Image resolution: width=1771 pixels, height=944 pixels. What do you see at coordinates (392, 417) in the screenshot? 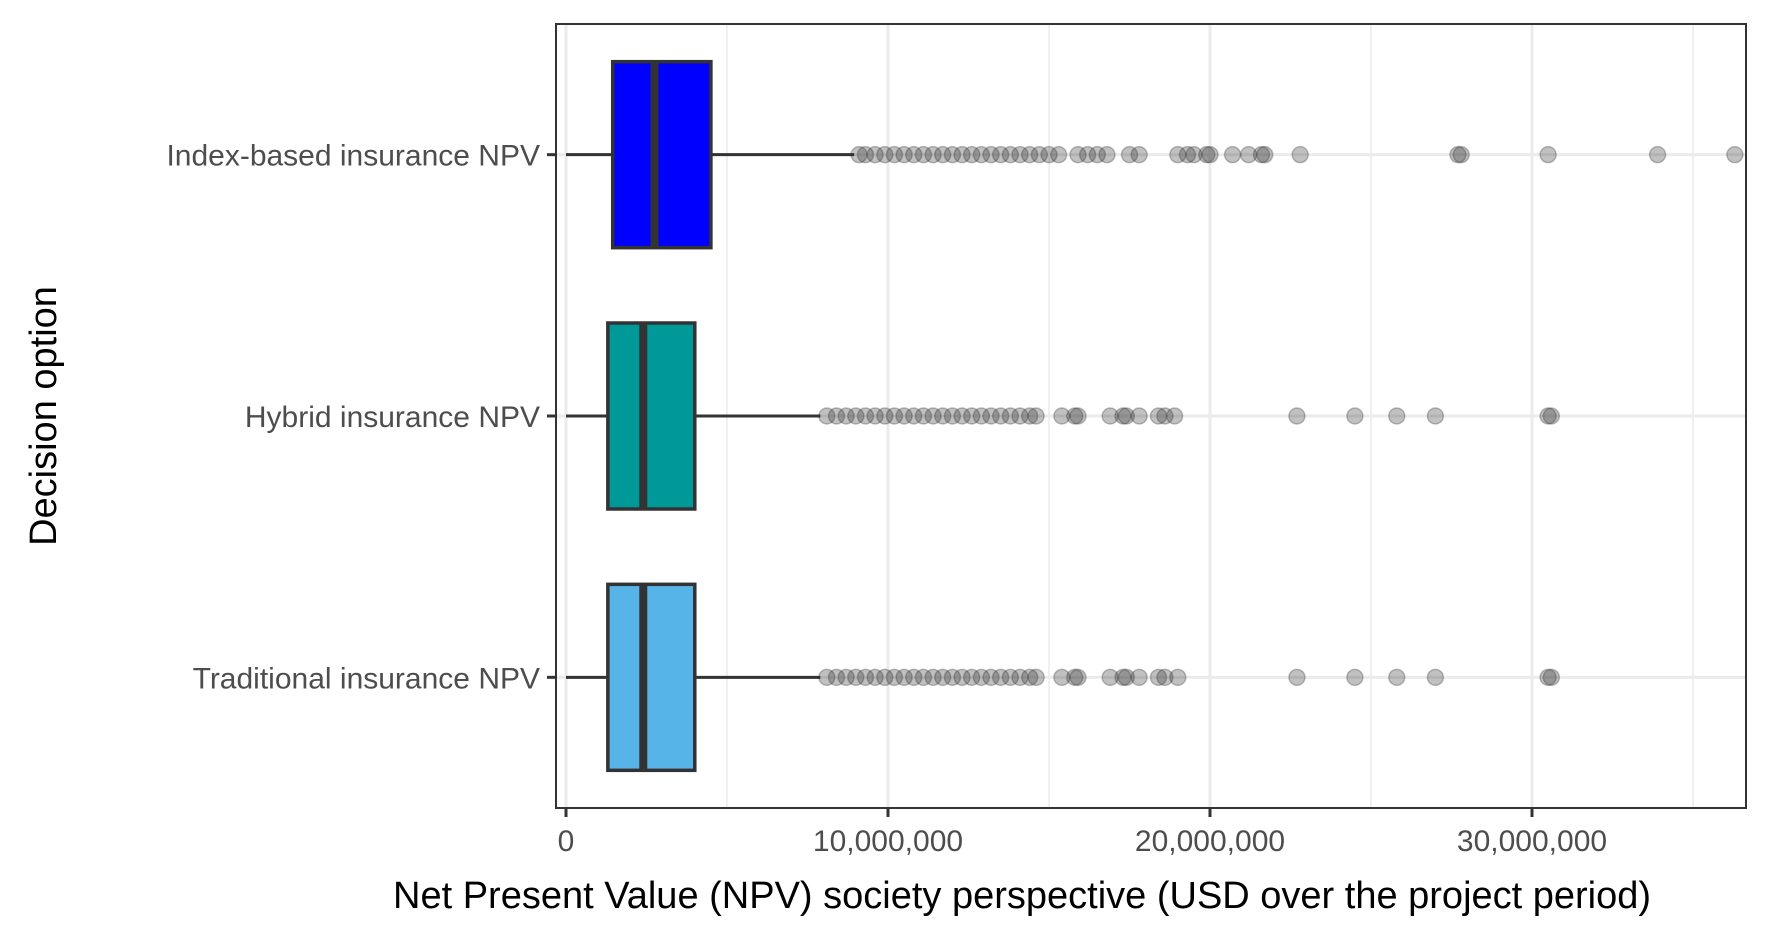
I see `y-tick-label: Hybrid insurance NPV` at bounding box center [392, 417].